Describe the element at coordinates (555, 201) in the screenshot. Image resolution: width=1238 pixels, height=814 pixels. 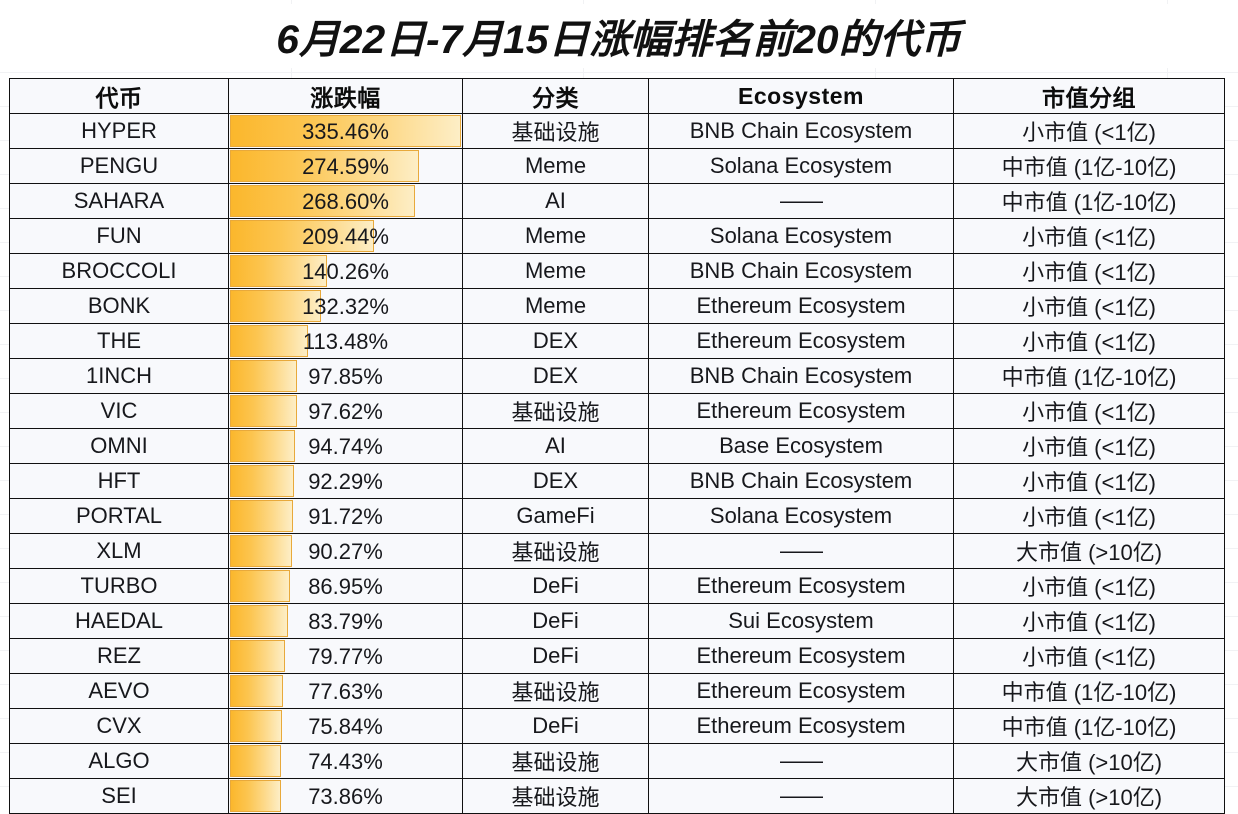
I see `cell-category: AI` at that location.